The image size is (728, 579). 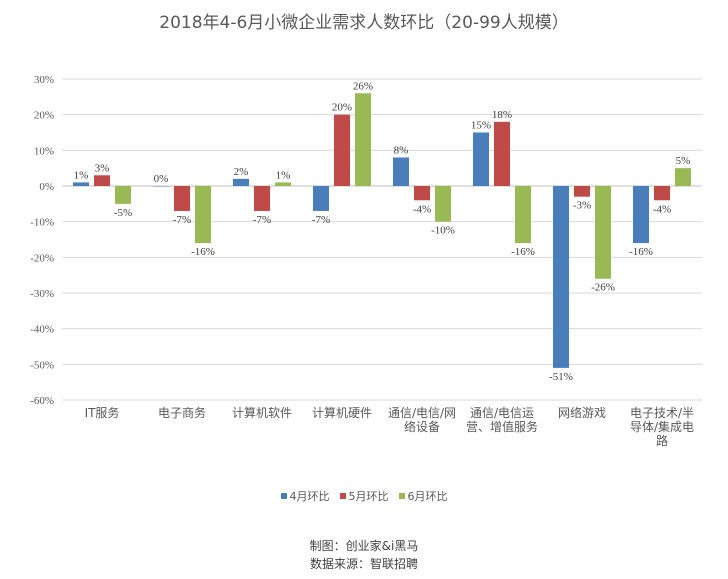 What do you see at coordinates (502, 115) in the screenshot?
I see `data-label: 18%` at bounding box center [502, 115].